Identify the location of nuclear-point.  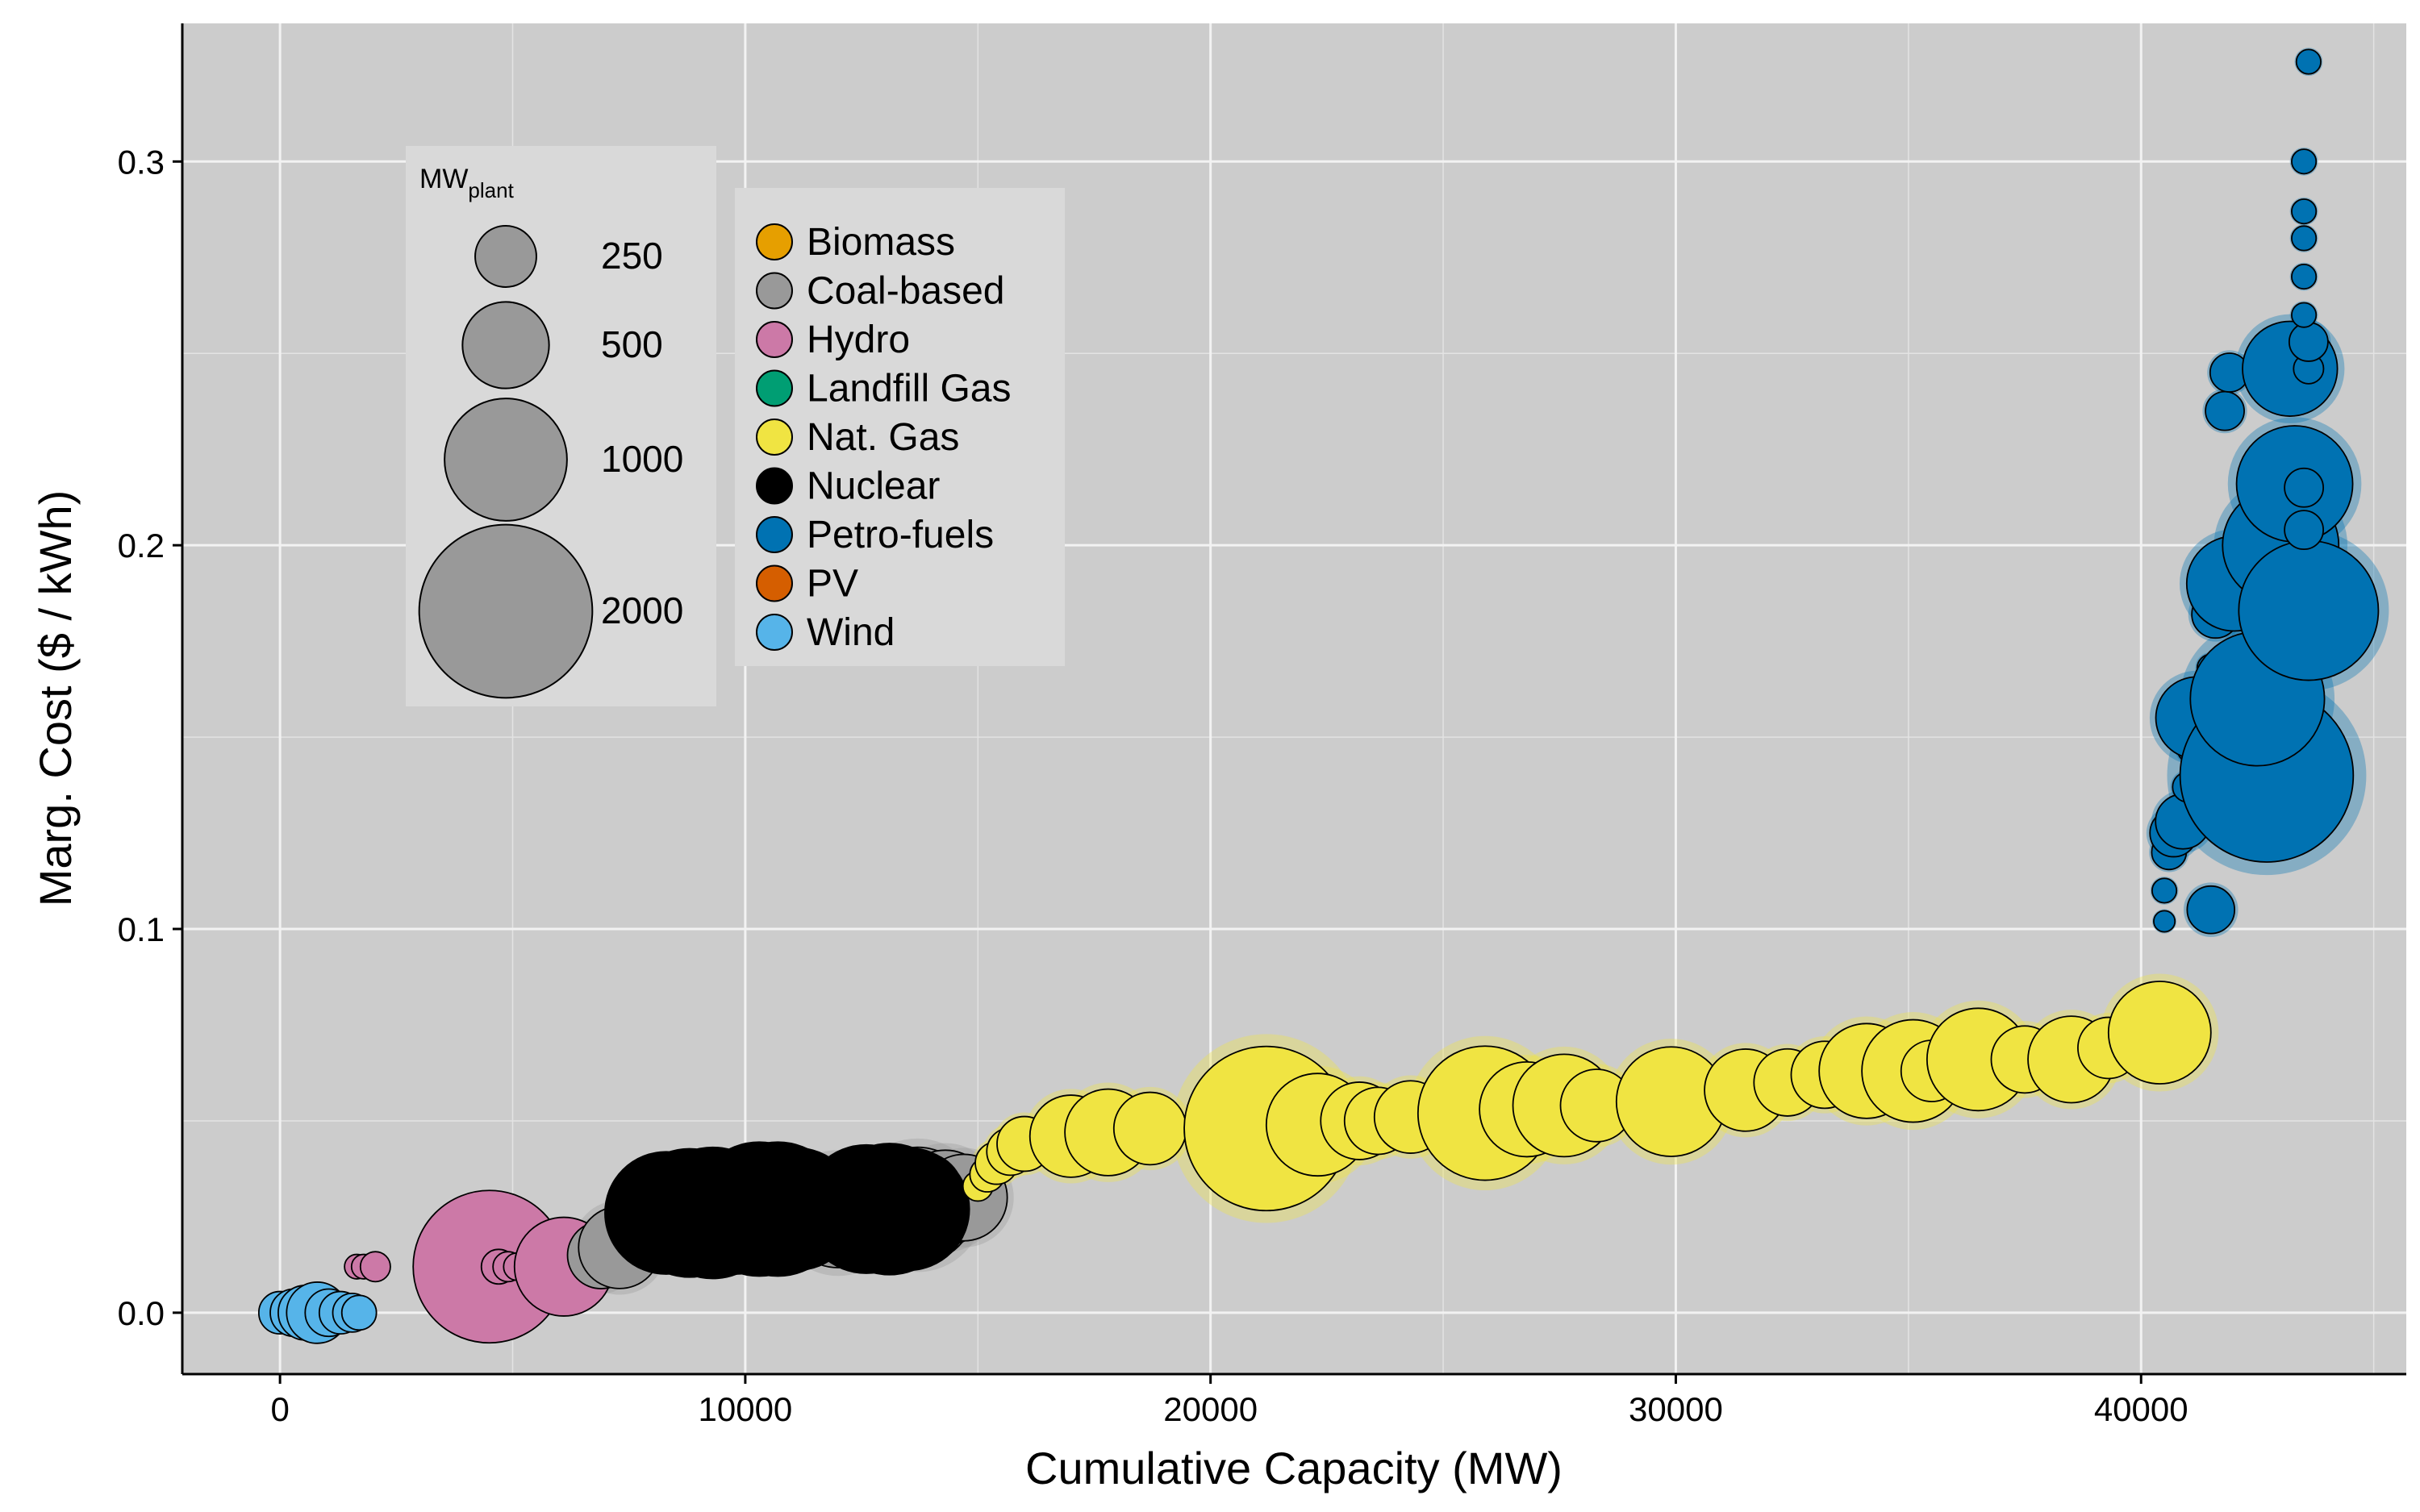
(907, 1209).